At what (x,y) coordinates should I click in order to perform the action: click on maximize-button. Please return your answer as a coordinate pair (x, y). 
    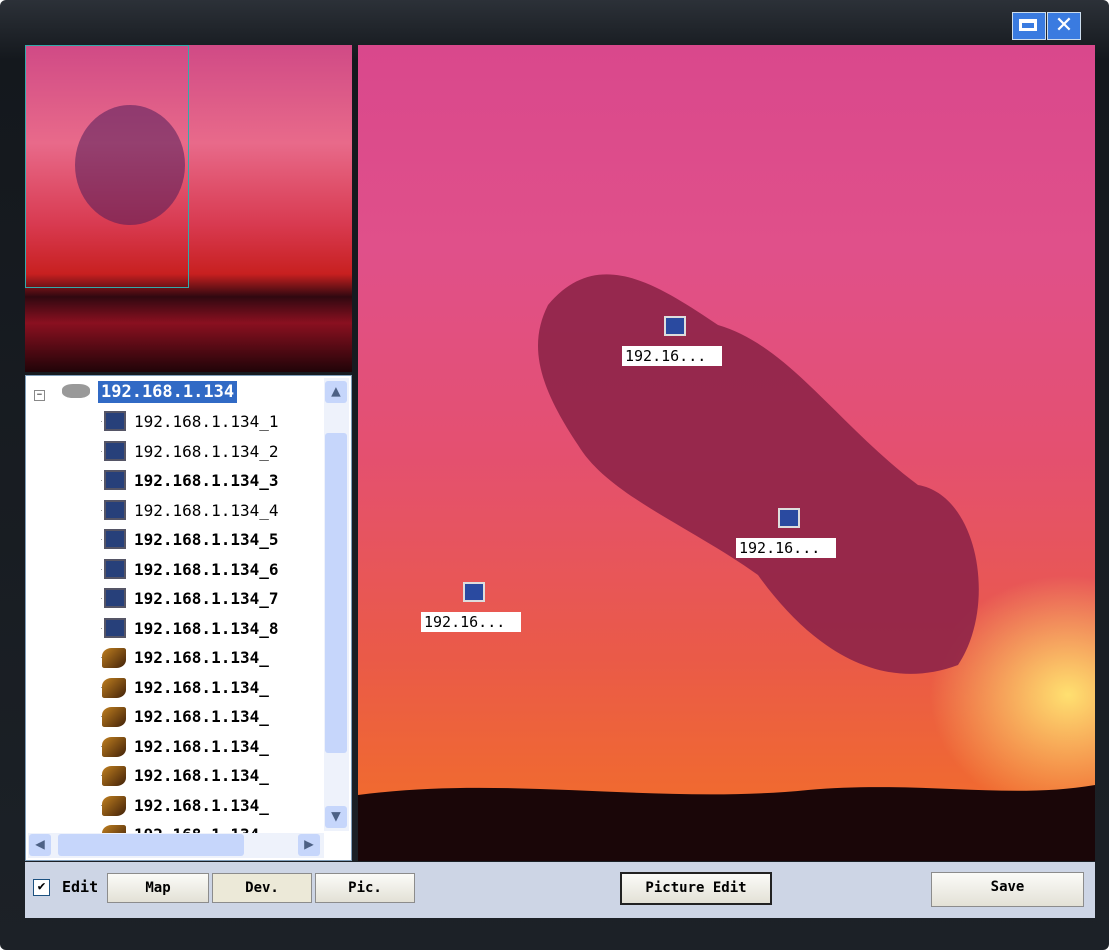
    Looking at the image, I should click on (1029, 26).